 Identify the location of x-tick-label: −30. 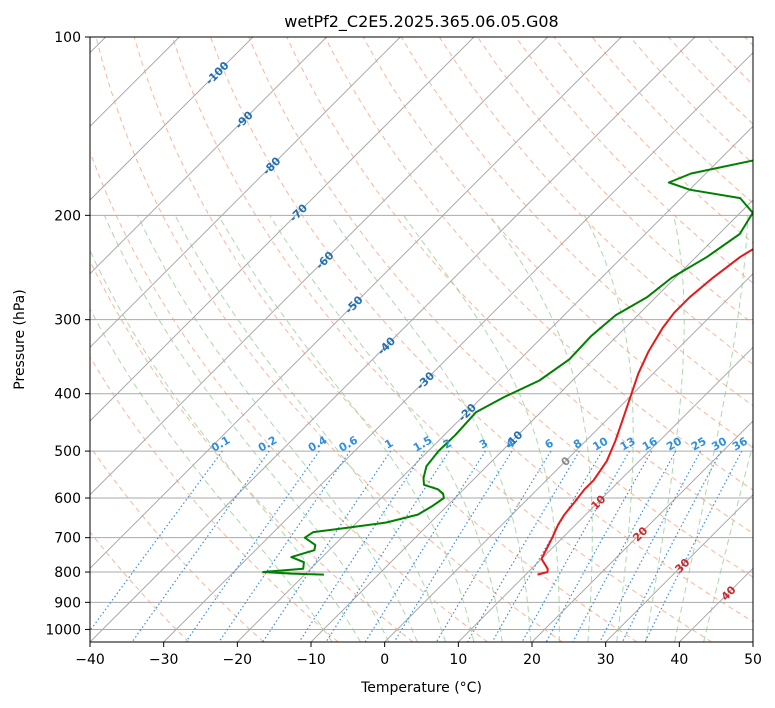
(164, 660).